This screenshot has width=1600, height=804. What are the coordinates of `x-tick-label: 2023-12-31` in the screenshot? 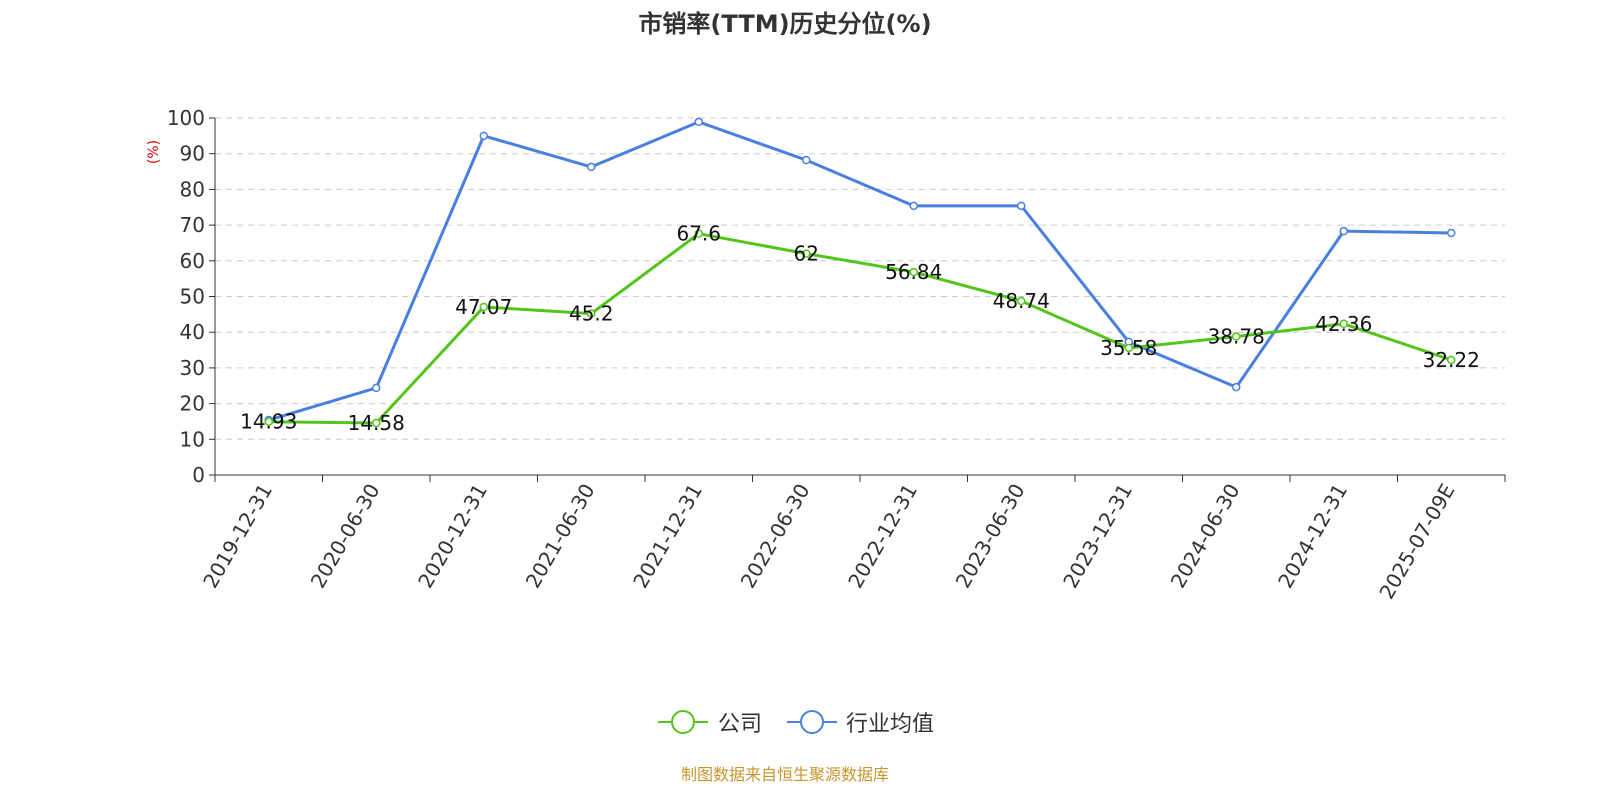 It's located at (1097, 536).